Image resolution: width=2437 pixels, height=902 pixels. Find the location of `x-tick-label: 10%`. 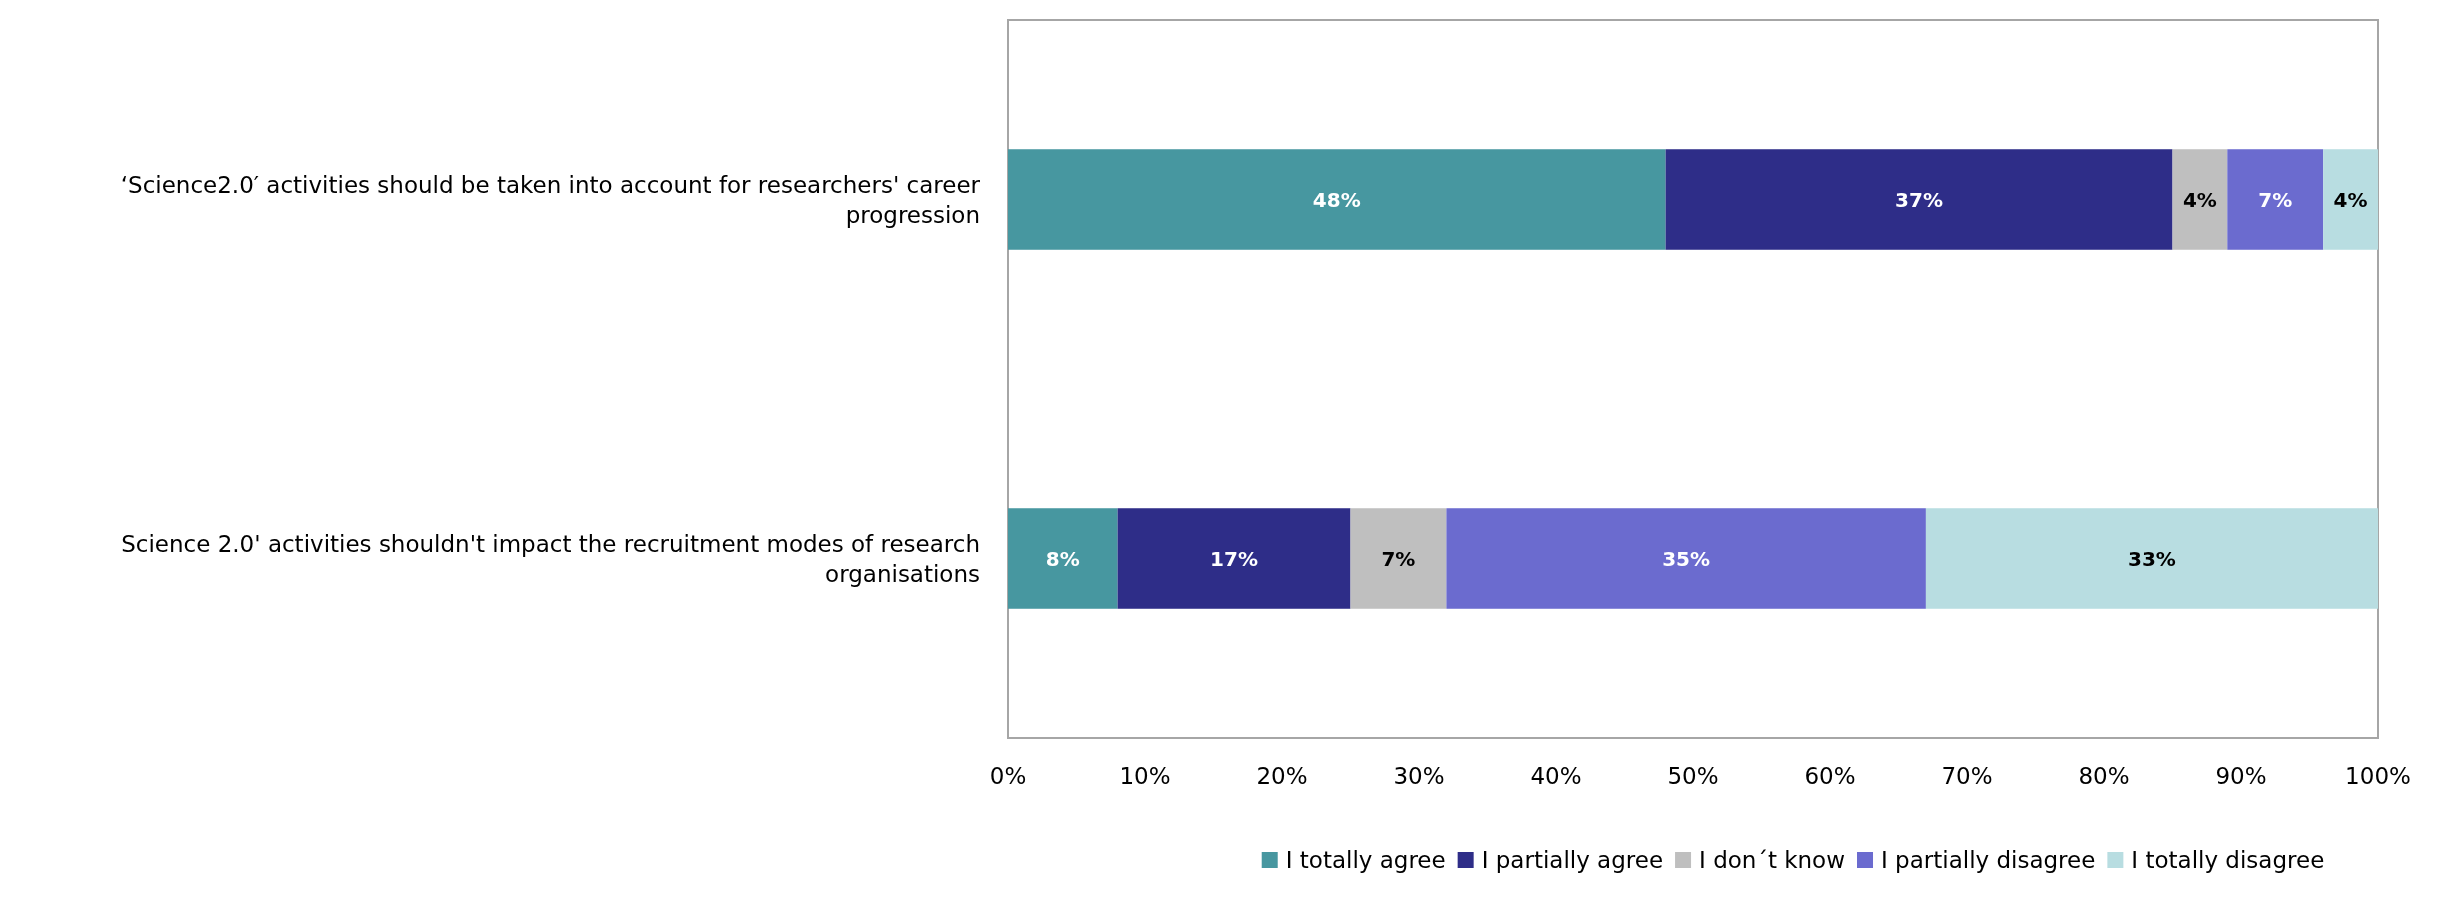

x-tick-label: 10% is located at coordinates (1145, 776).